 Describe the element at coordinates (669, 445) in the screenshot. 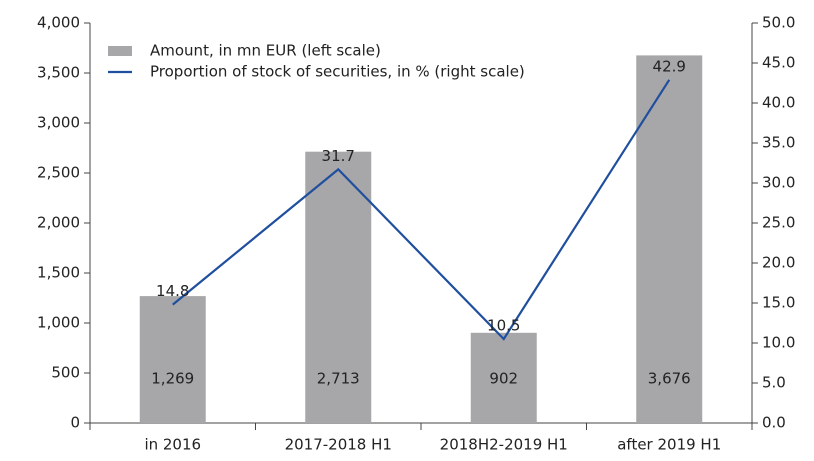

I see `x-tick-label: after 2019 H1` at that location.